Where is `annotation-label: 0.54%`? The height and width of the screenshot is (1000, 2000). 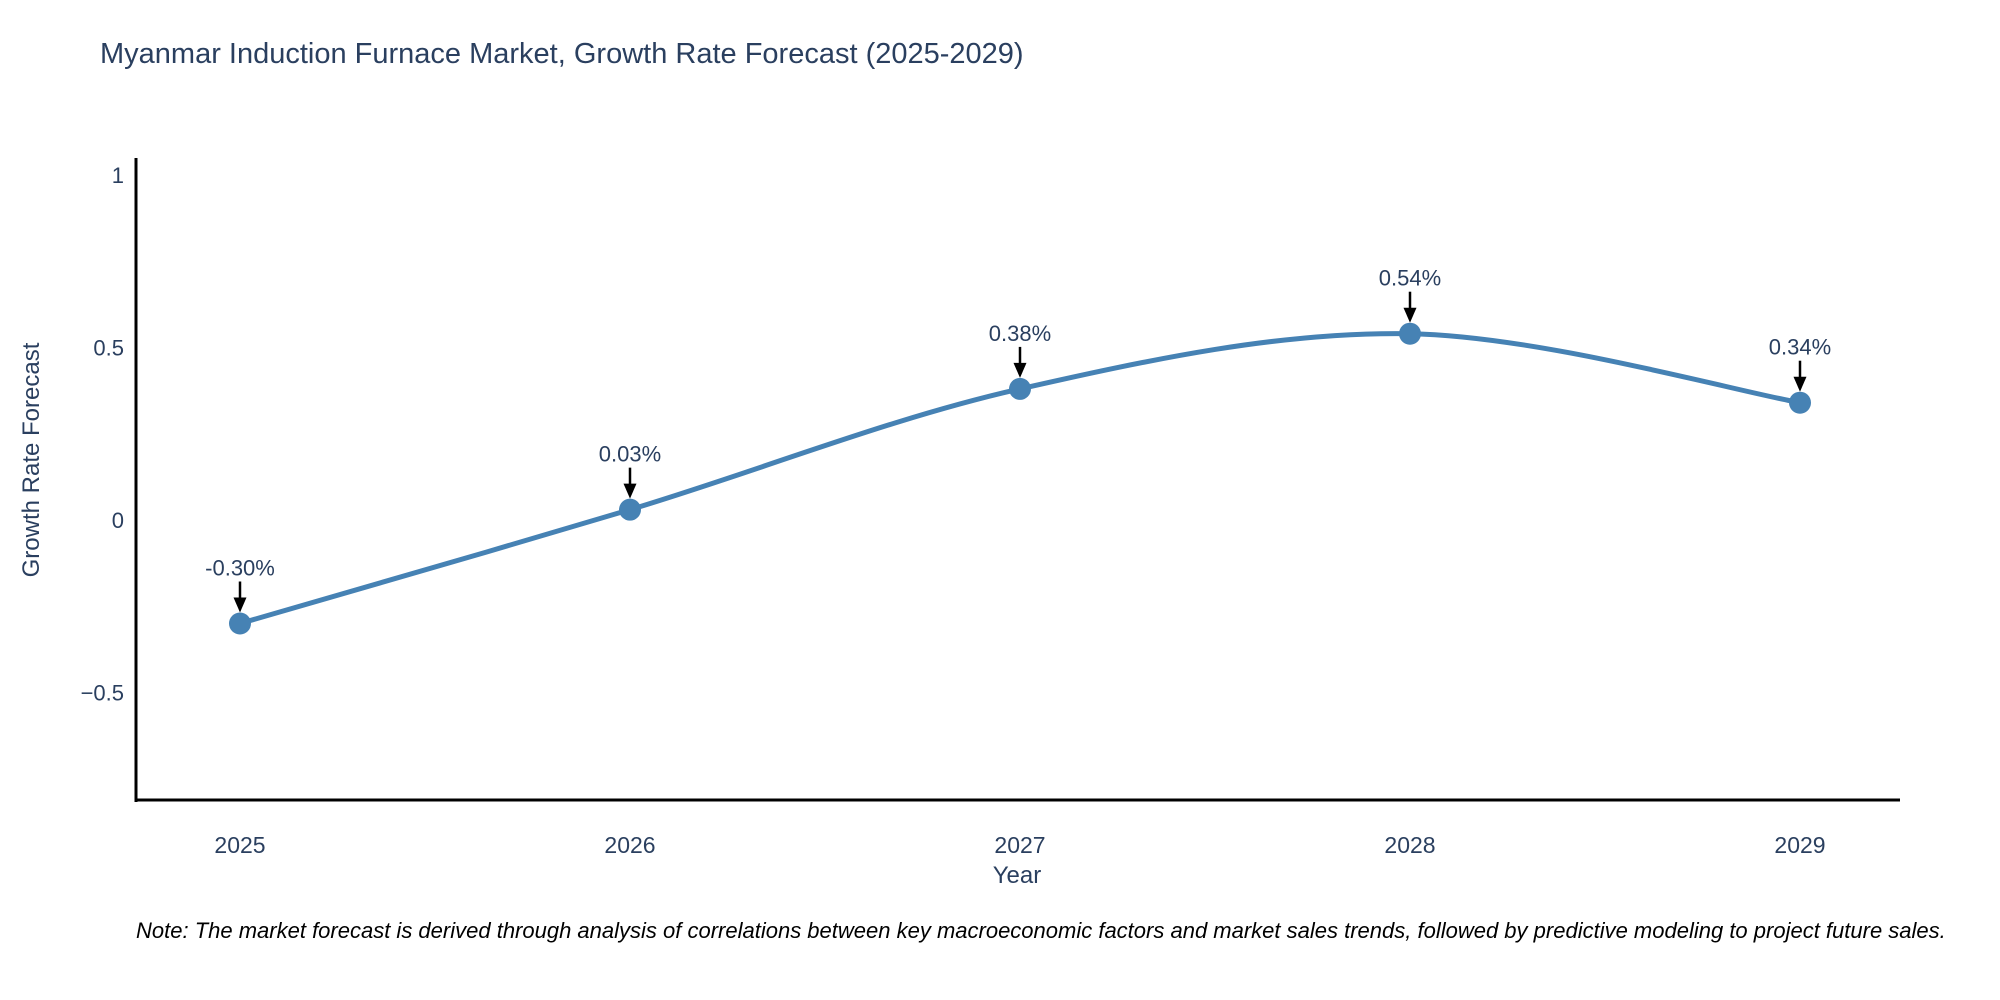 annotation-label: 0.54% is located at coordinates (1410, 278).